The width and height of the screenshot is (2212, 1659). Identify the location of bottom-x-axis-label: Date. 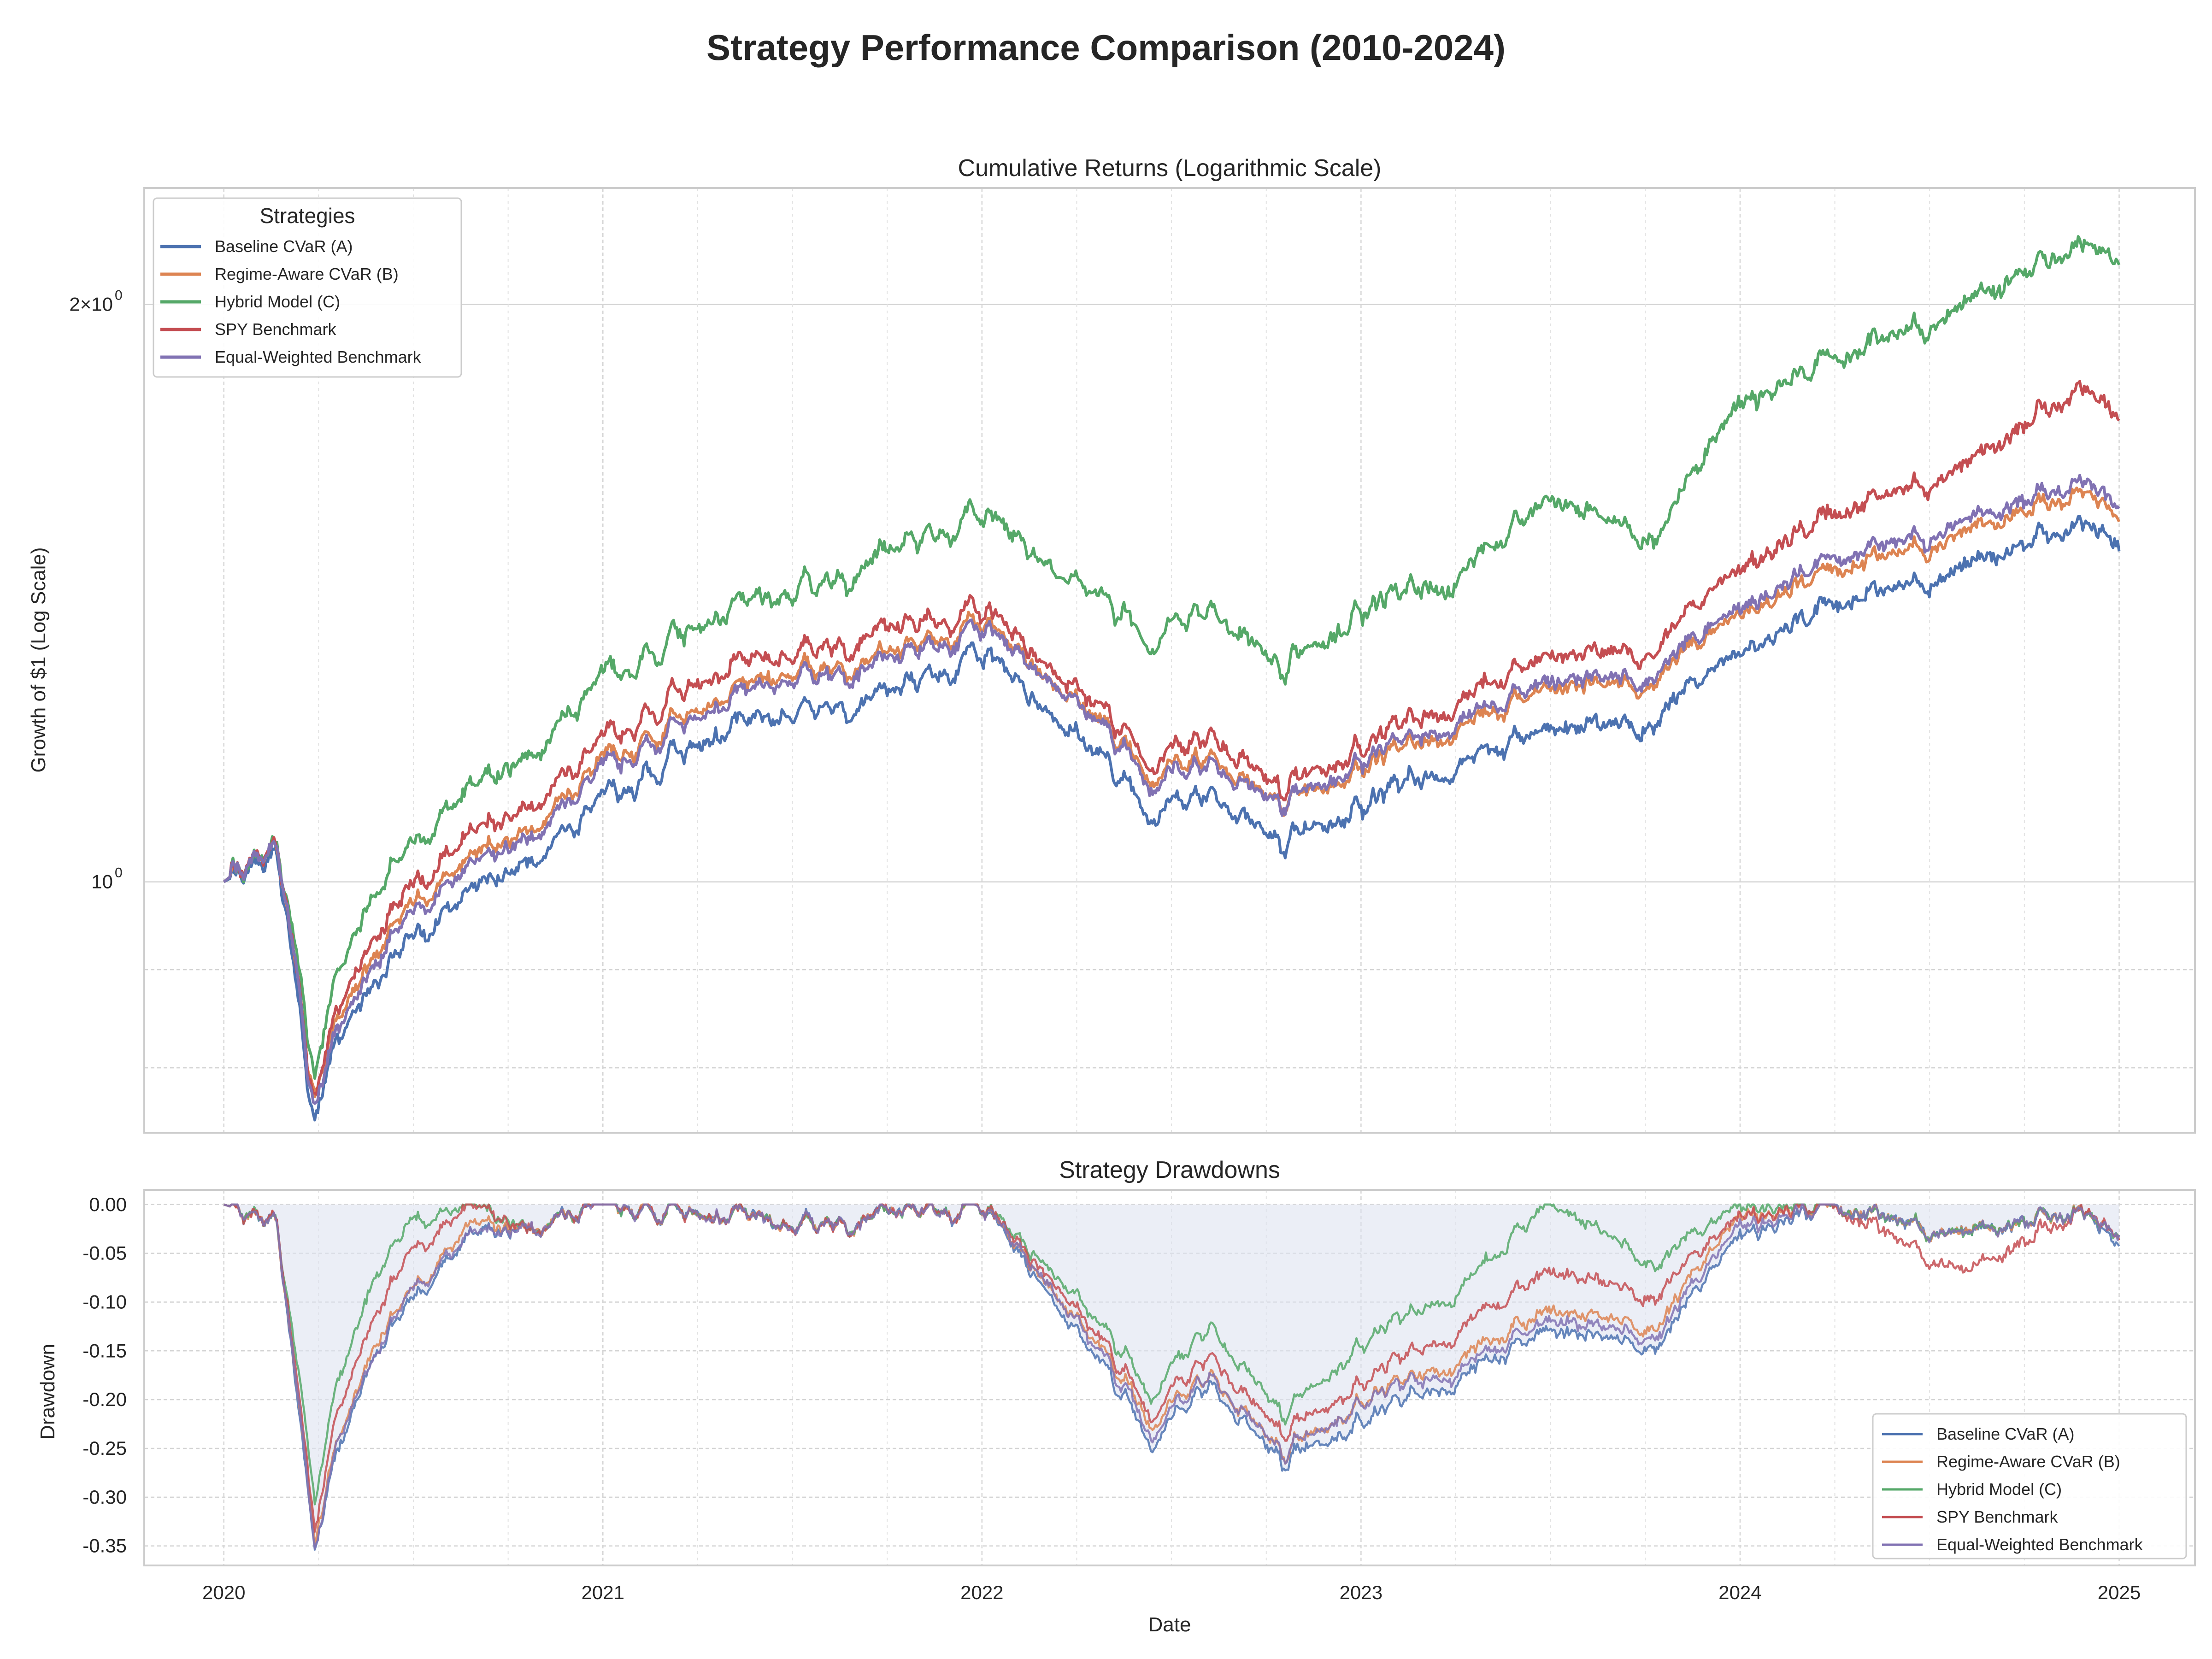
(1169, 1624).